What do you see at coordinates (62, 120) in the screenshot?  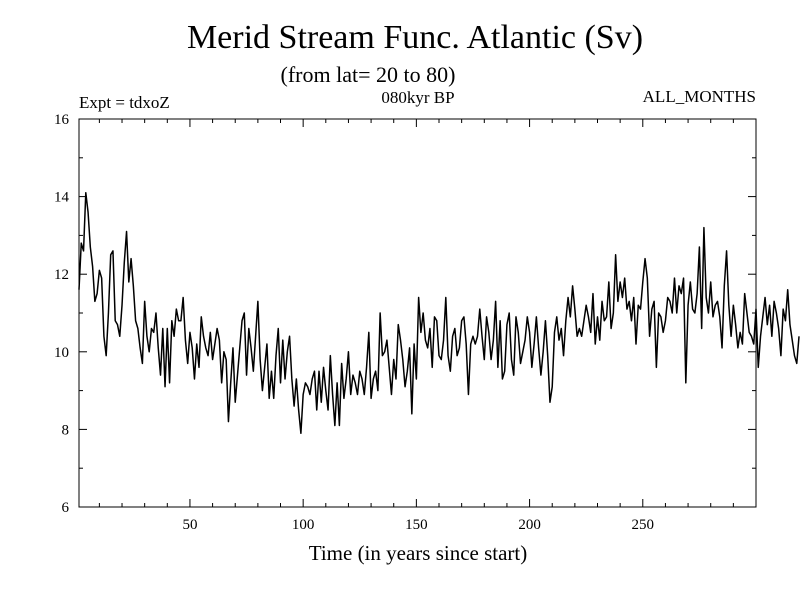 I see `y-tick-label: 16` at bounding box center [62, 120].